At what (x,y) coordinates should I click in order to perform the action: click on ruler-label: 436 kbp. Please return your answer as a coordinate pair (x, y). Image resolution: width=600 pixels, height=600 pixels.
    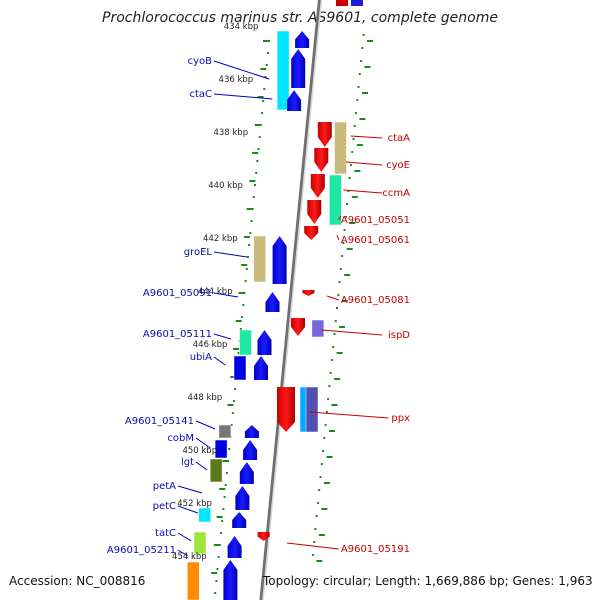
    Looking at the image, I should click on (236, 80).